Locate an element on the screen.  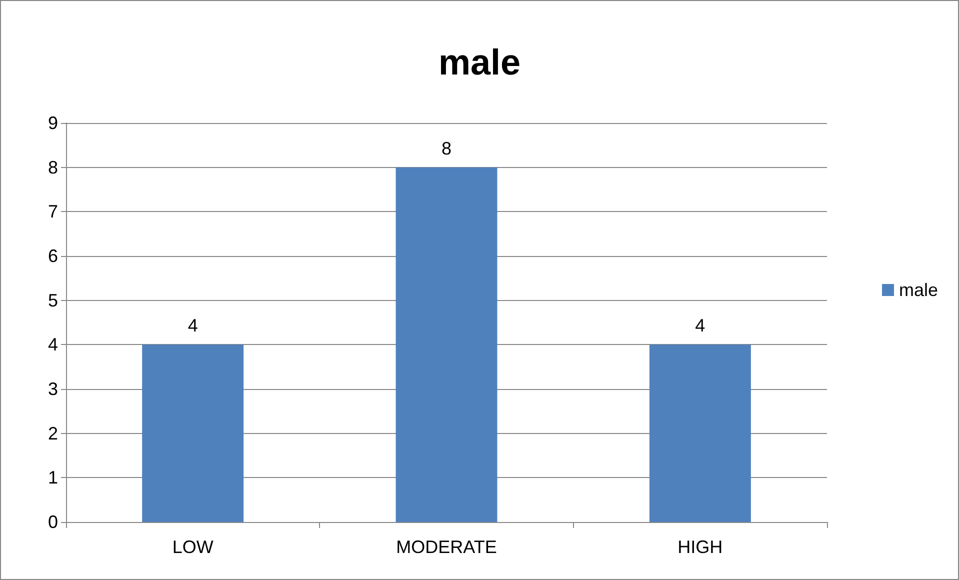
x-tick-label: LOW is located at coordinates (193, 547).